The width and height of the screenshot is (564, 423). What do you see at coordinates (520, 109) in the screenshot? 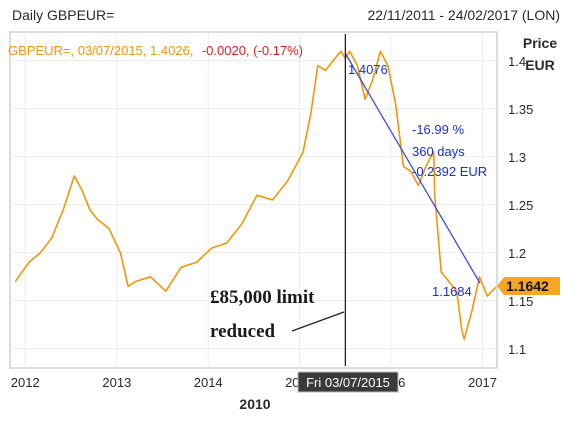
I see `y-tick-label: 1.35` at bounding box center [520, 109].